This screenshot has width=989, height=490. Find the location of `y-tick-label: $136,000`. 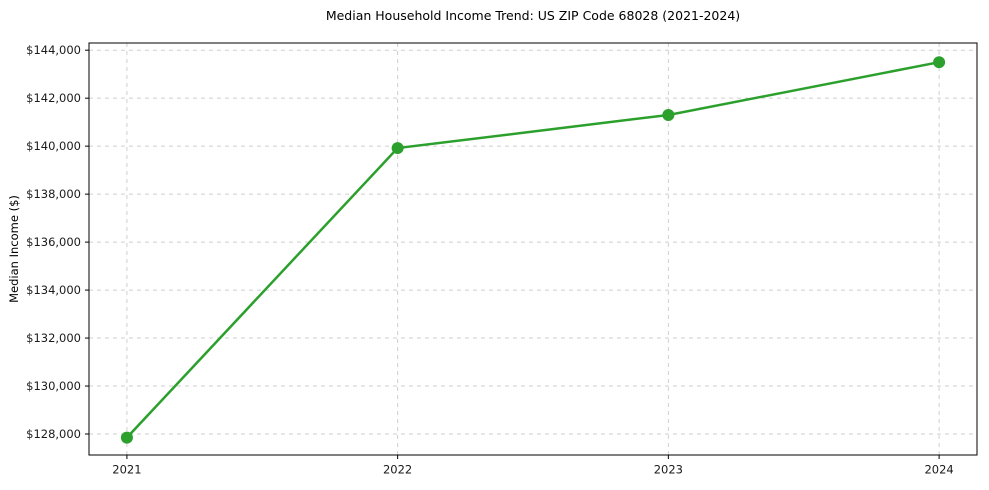

y-tick-label: $136,000 is located at coordinates (53, 242).